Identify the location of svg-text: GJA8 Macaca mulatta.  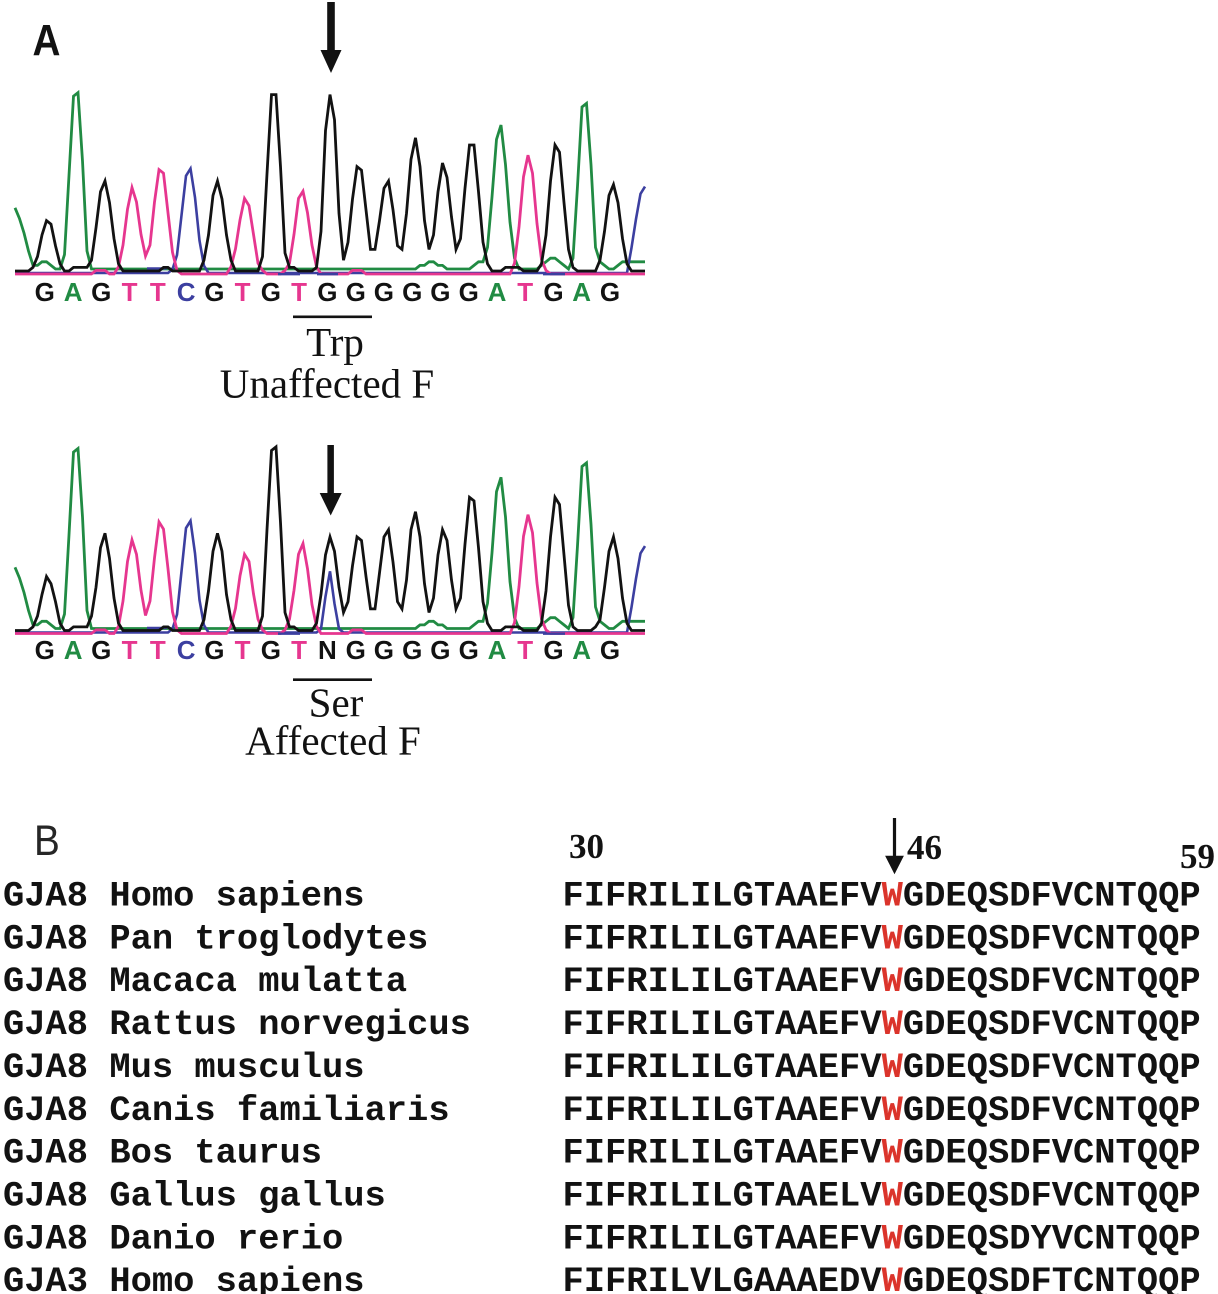
(205, 981).